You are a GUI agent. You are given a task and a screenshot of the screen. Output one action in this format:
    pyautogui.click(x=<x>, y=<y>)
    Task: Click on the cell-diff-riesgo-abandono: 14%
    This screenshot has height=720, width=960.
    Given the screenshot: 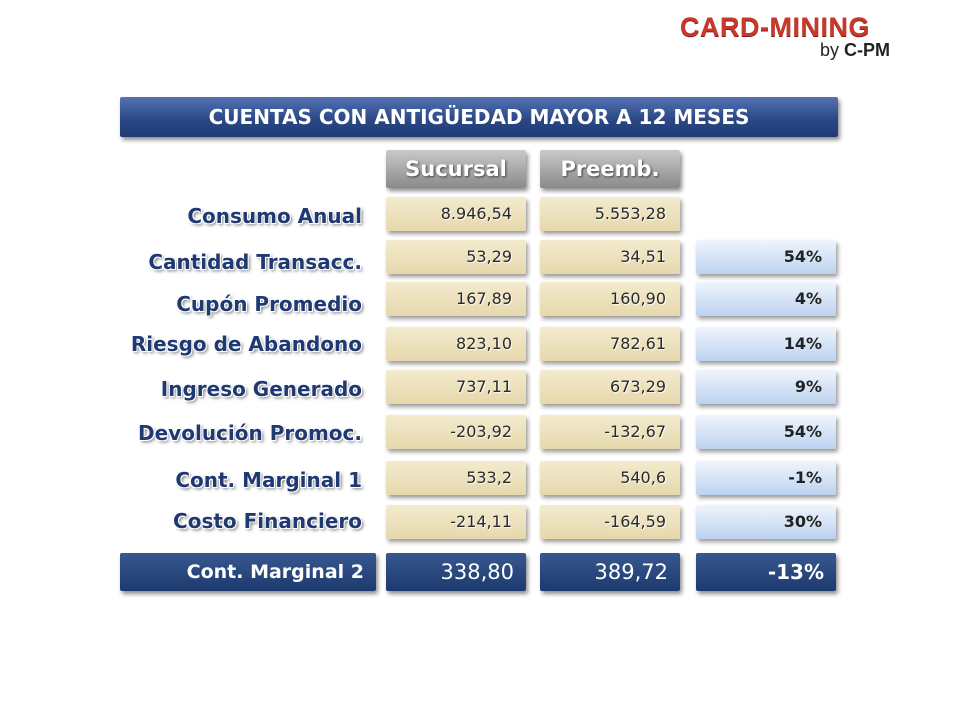 What is the action you would take?
    pyautogui.click(x=766, y=344)
    